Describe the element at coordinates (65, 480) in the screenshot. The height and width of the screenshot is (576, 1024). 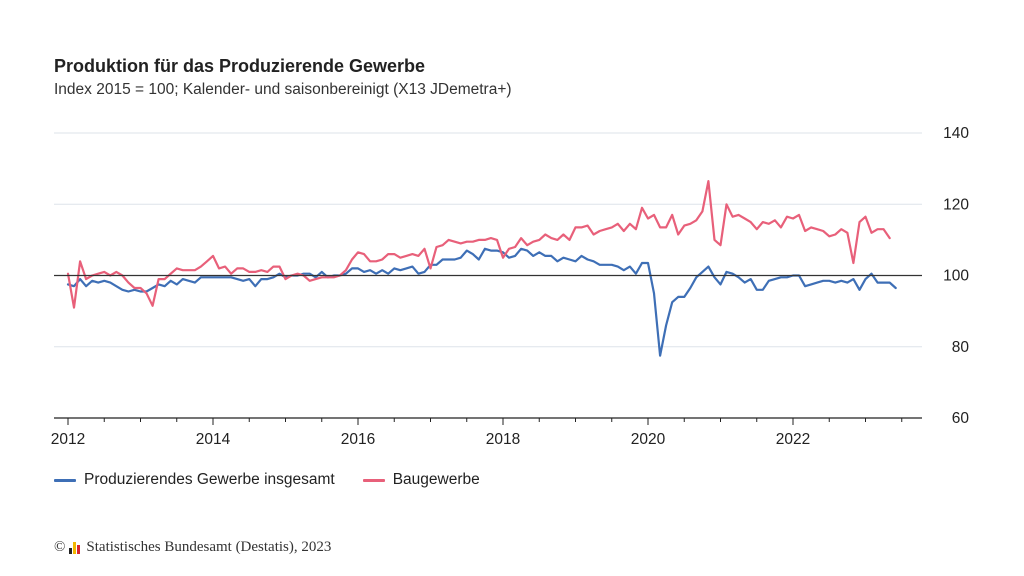
I see `legend-swatch-blue` at that location.